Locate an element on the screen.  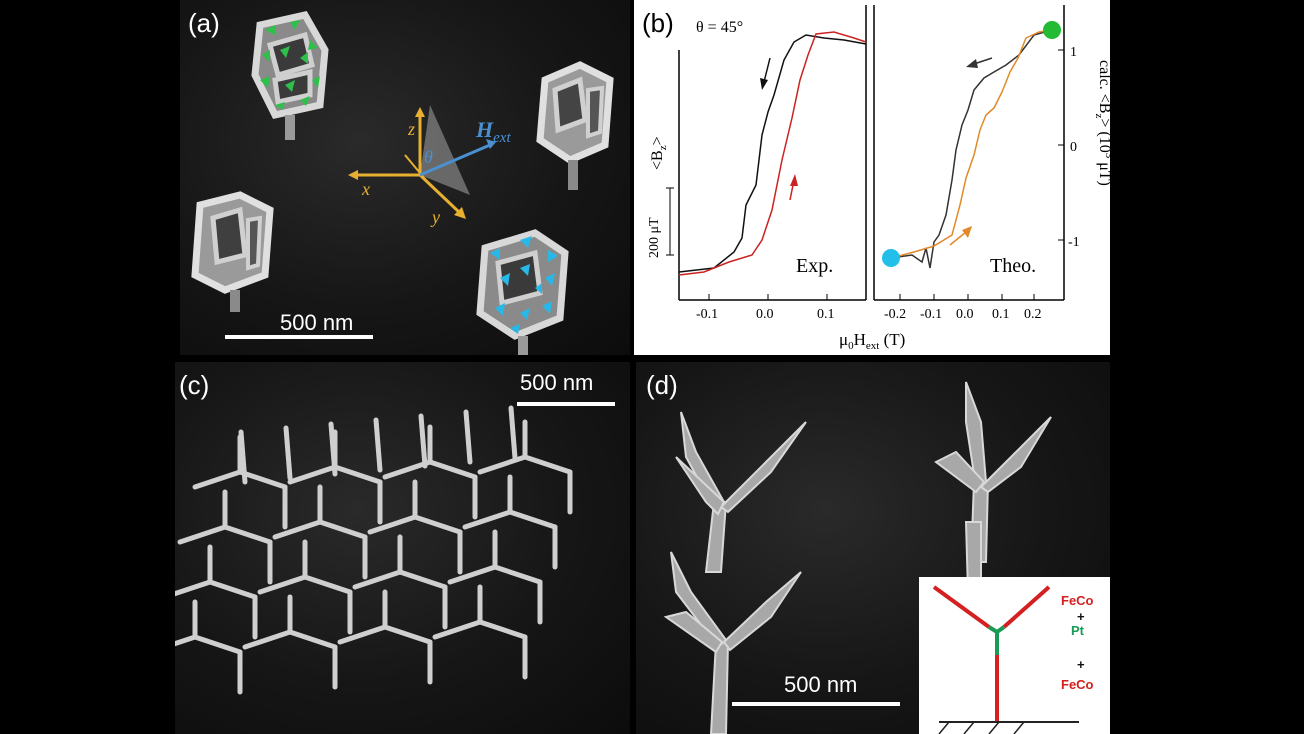
exp-red-curve is located at coordinates (772, 153).